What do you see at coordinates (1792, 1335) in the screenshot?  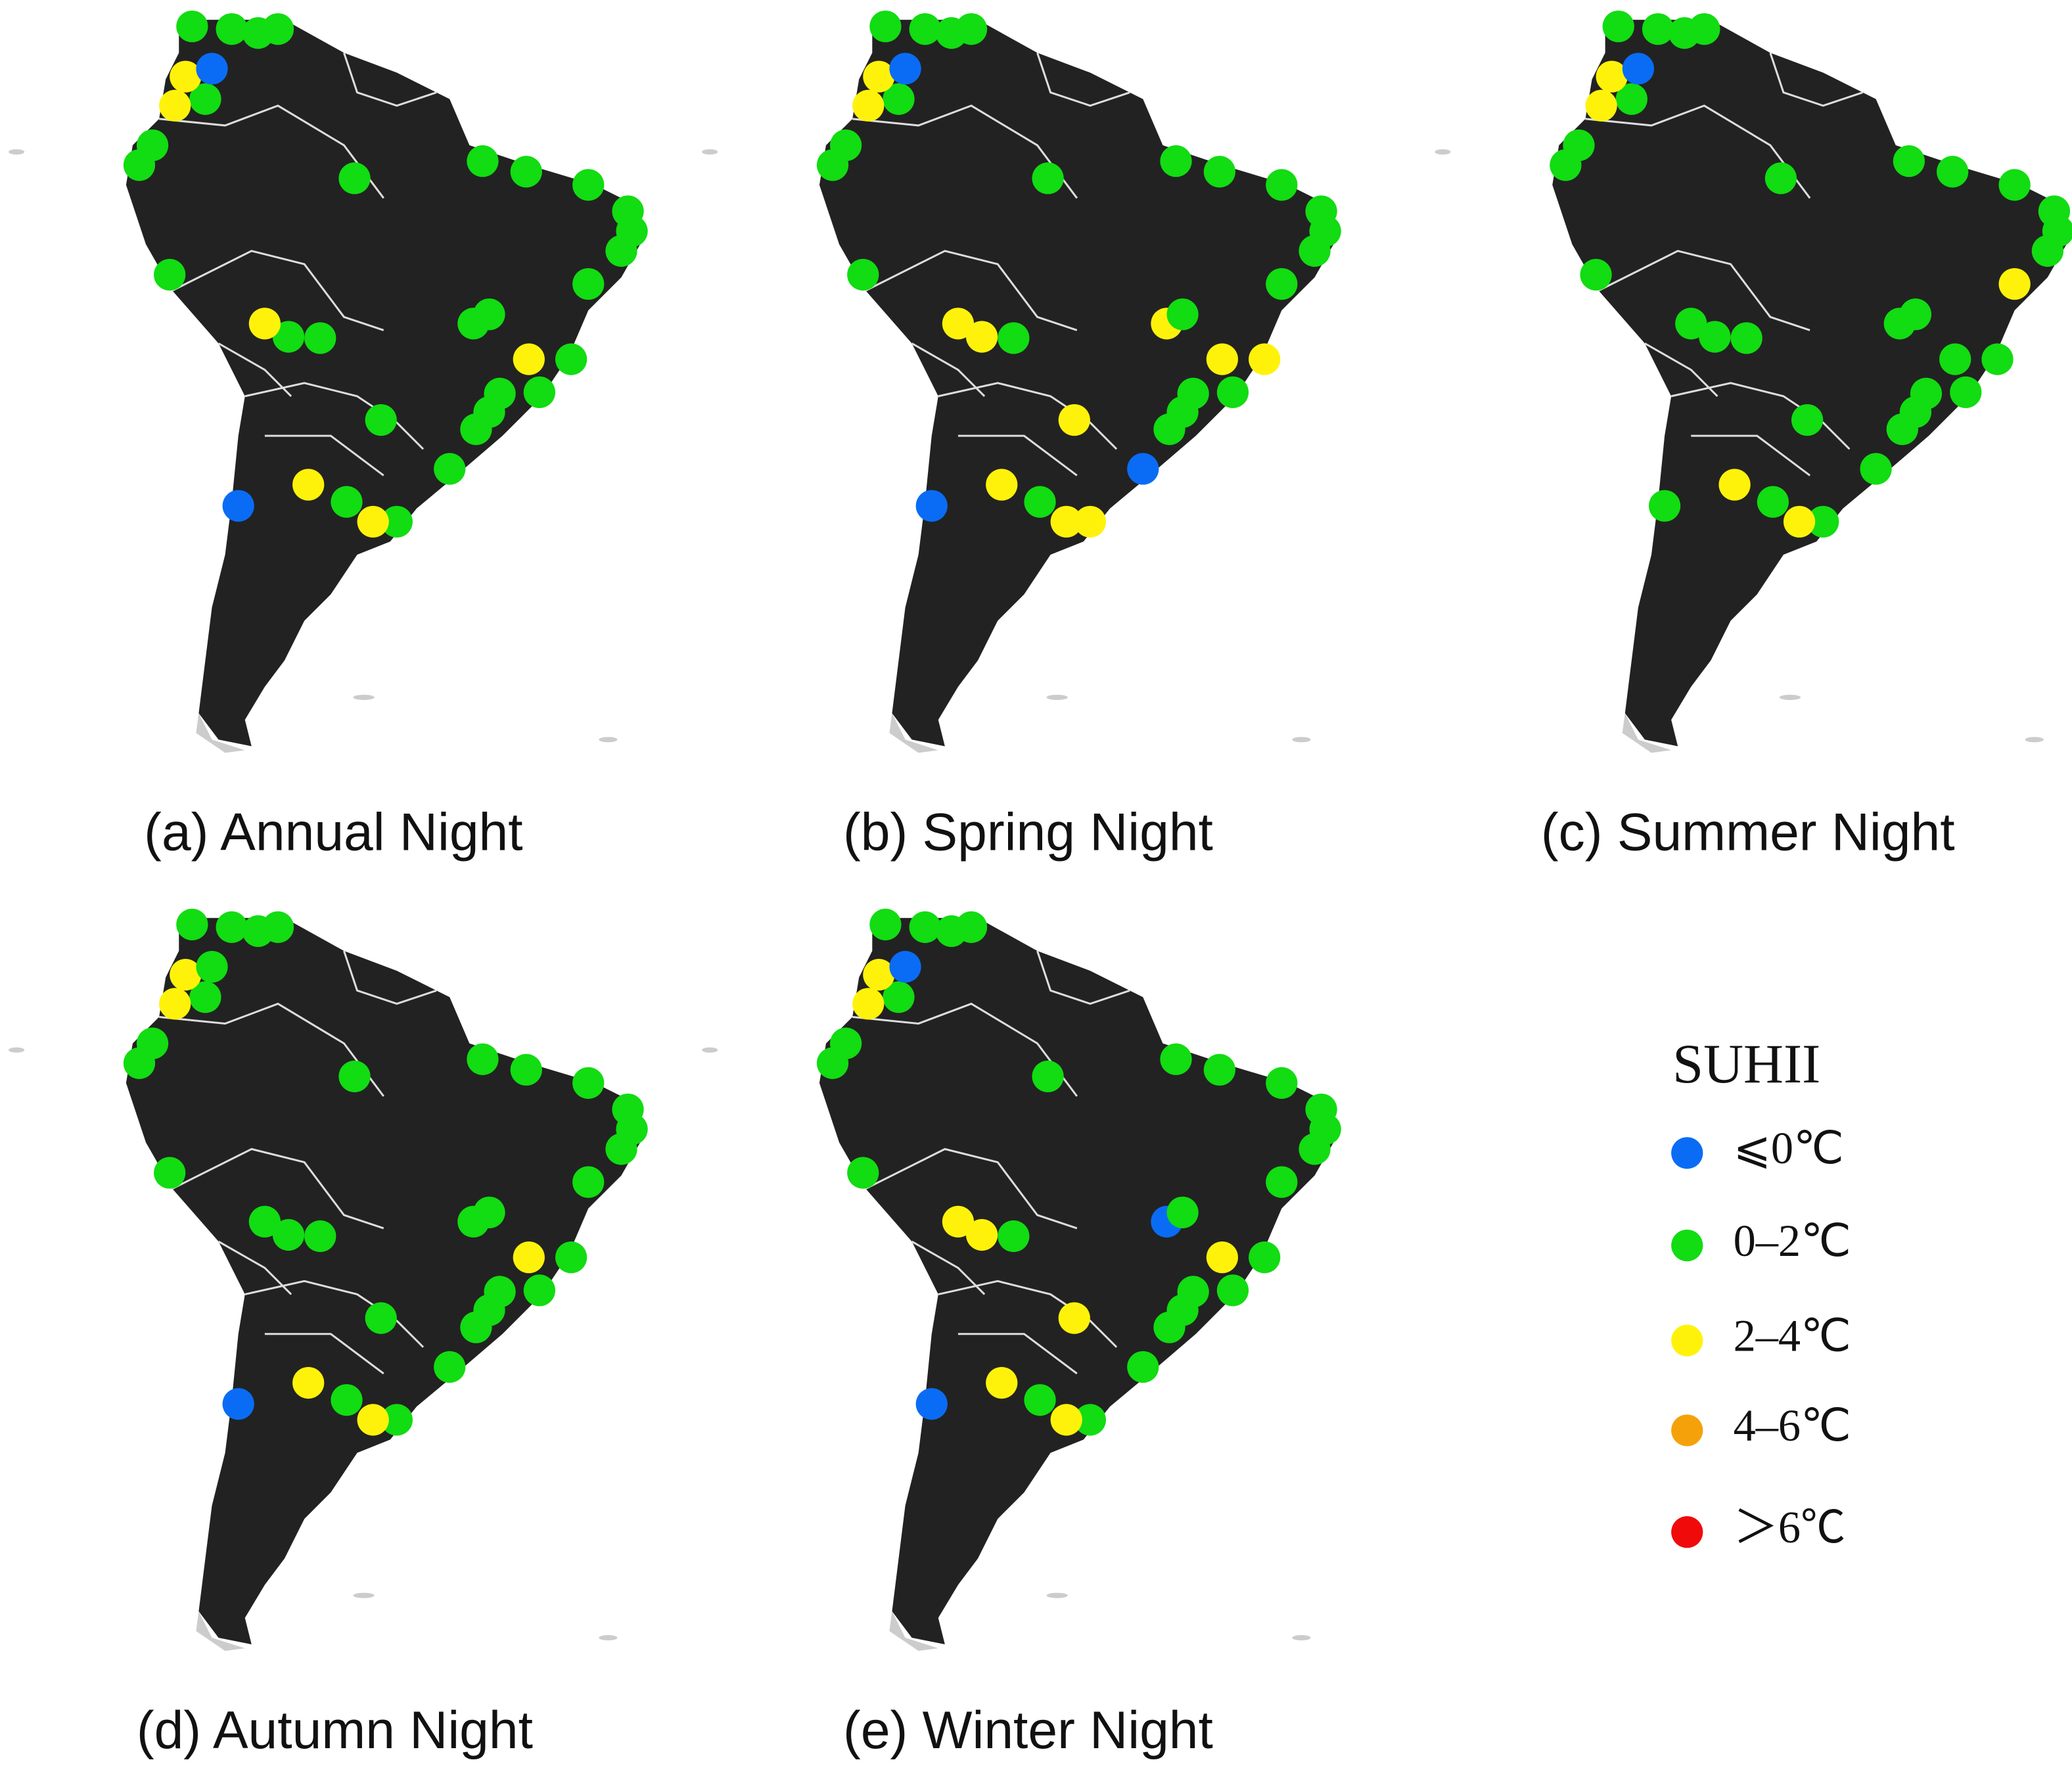 I see `legend-label: 2–4℃` at bounding box center [1792, 1335].